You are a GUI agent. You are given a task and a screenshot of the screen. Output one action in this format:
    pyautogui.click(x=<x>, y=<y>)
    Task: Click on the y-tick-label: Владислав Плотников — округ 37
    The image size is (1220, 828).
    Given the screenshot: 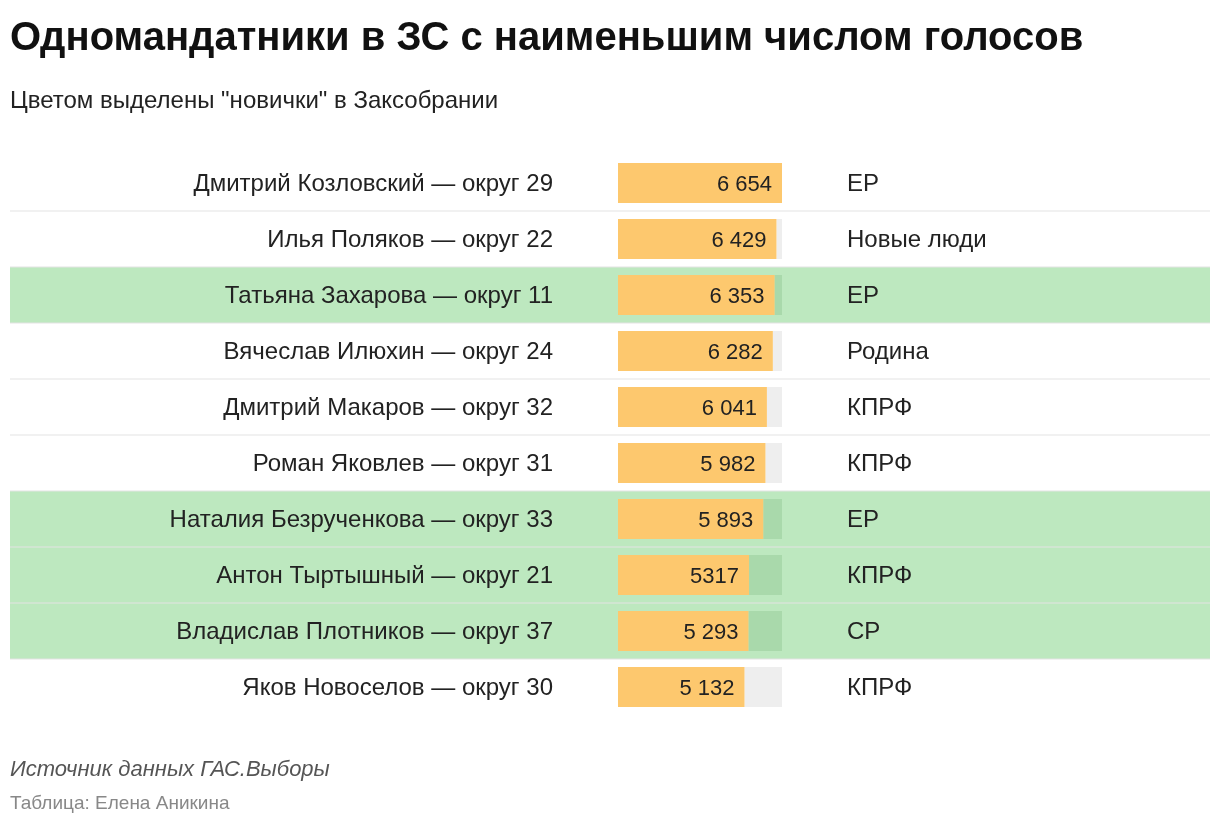 What is the action you would take?
    pyautogui.click(x=364, y=631)
    